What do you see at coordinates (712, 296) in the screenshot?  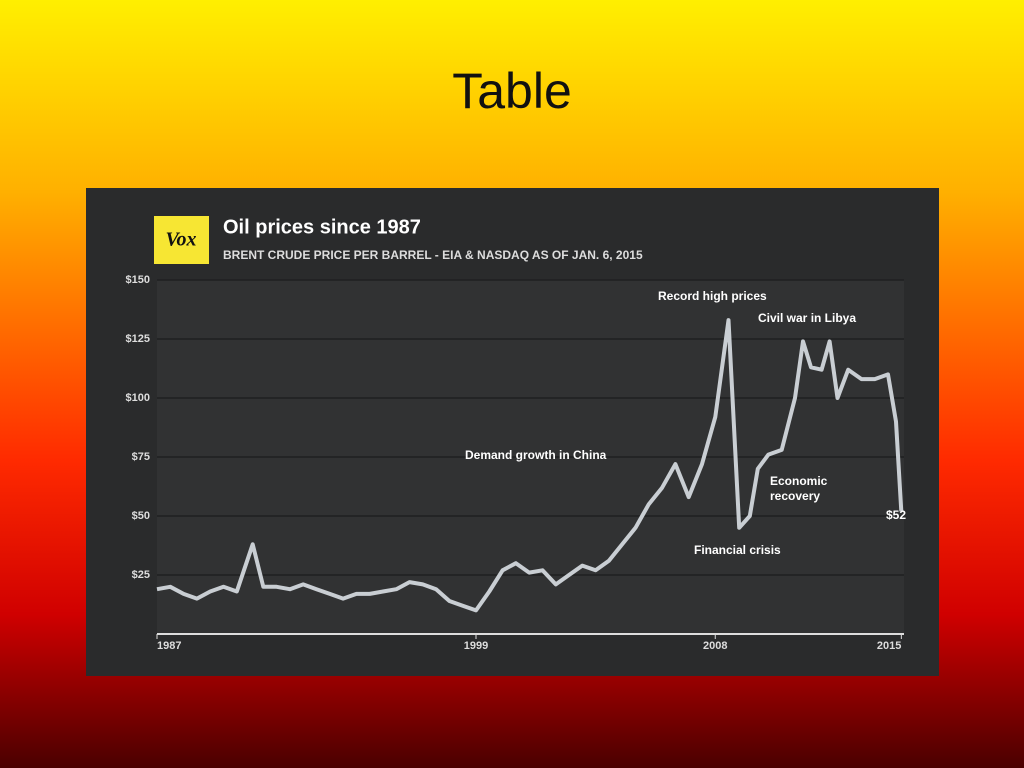 I see `annotation: Record high prices` at bounding box center [712, 296].